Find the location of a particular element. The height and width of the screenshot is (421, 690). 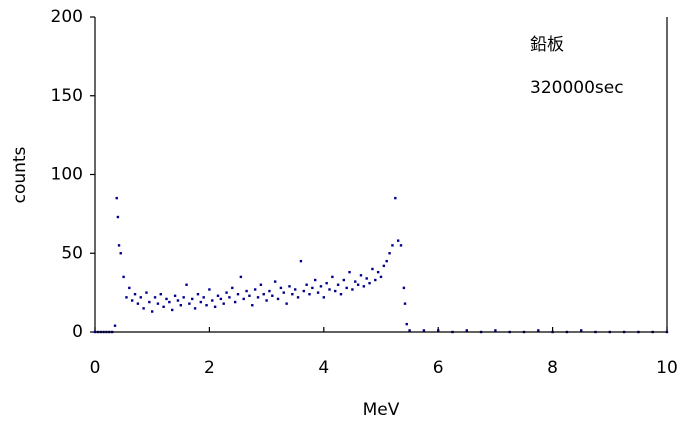

y-axis-label: counts is located at coordinates (20, 174).